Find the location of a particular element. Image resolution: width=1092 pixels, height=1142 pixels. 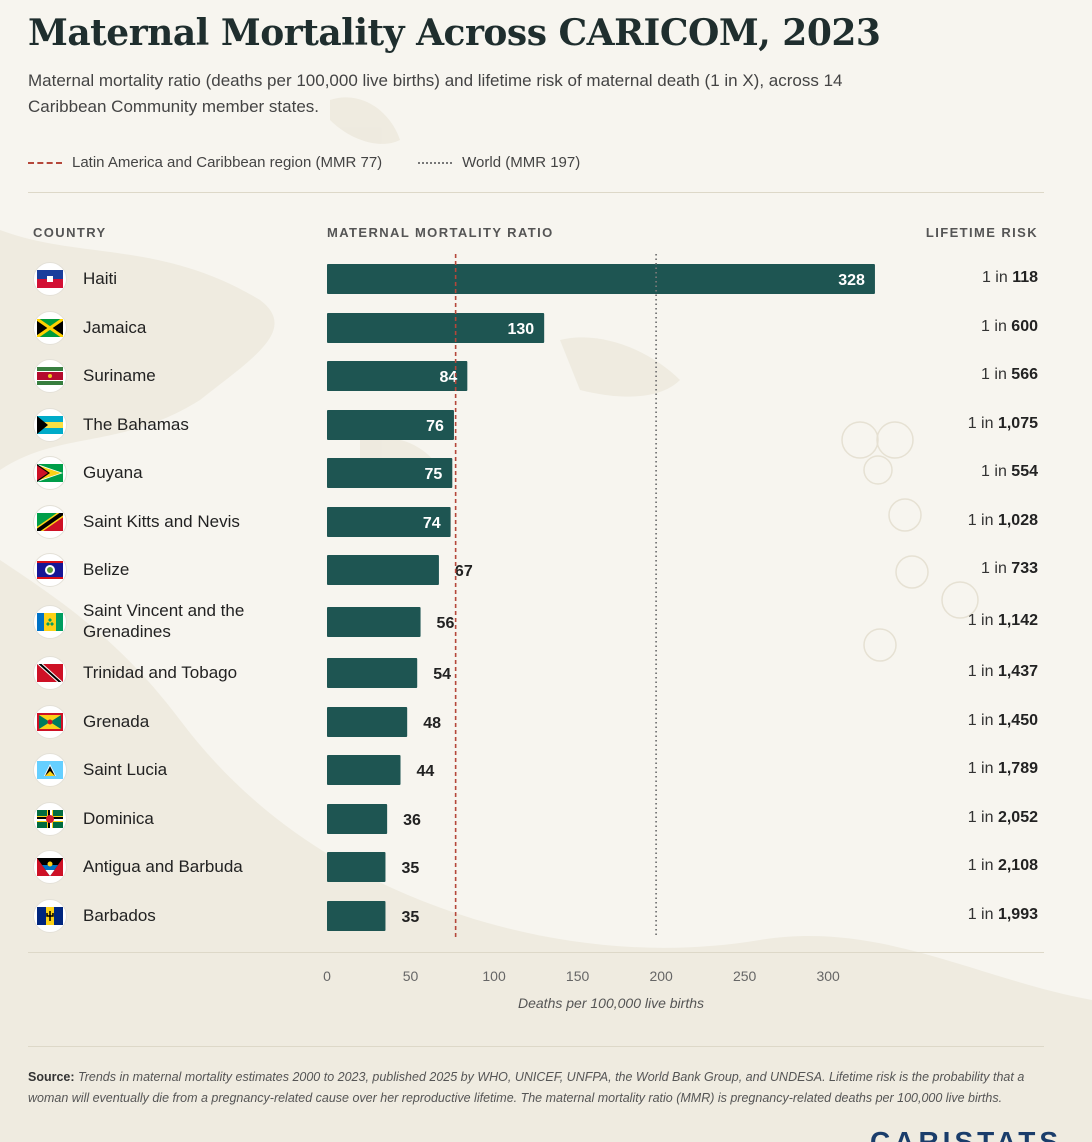

dominica-flag-icon is located at coordinates (50, 819).